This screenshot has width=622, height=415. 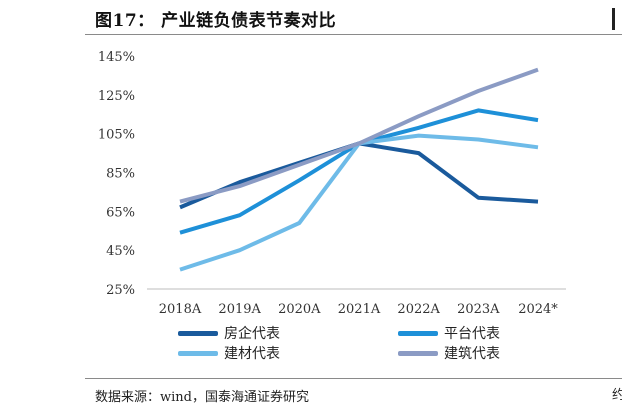 What do you see at coordinates (120, 174) in the screenshot?
I see `y-tick-label: 85%` at bounding box center [120, 174].